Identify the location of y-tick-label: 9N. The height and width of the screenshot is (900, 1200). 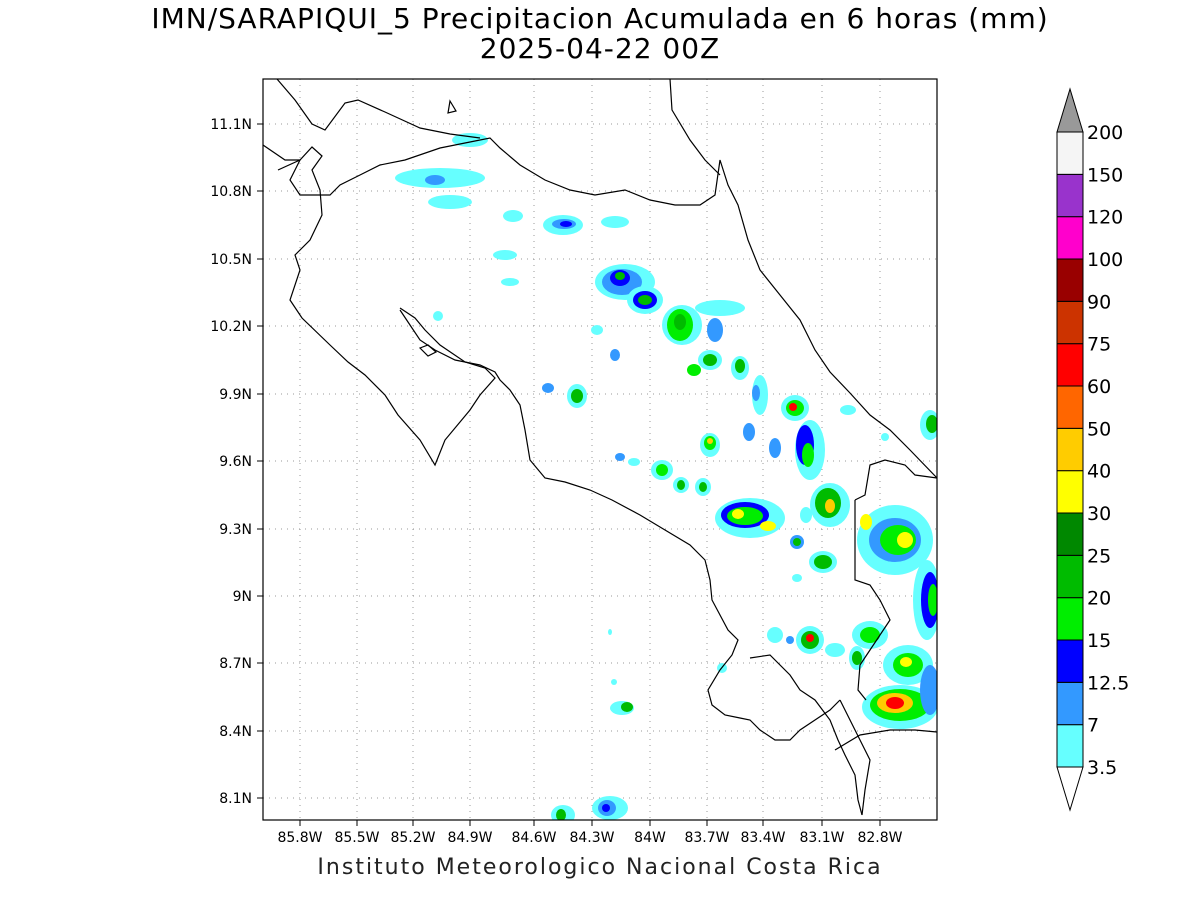
(242, 597).